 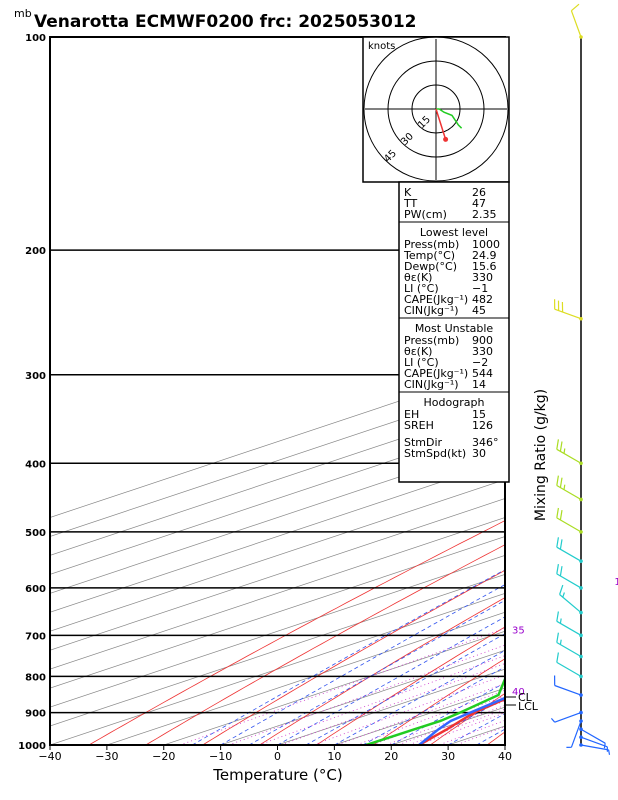 I want to click on pressure-tick-label: 1000, so click(x=32, y=746).